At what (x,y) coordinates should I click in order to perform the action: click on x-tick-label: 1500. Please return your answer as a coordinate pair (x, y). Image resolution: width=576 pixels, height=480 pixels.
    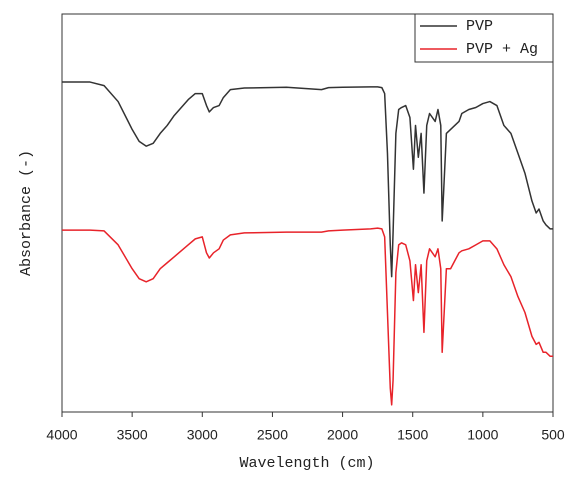
    Looking at the image, I should click on (412, 435).